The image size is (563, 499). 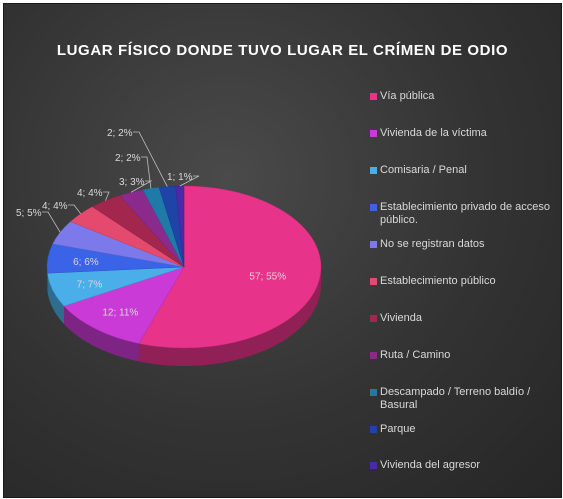 What do you see at coordinates (401, 318) in the screenshot?
I see `legend-label: Vivienda` at bounding box center [401, 318].